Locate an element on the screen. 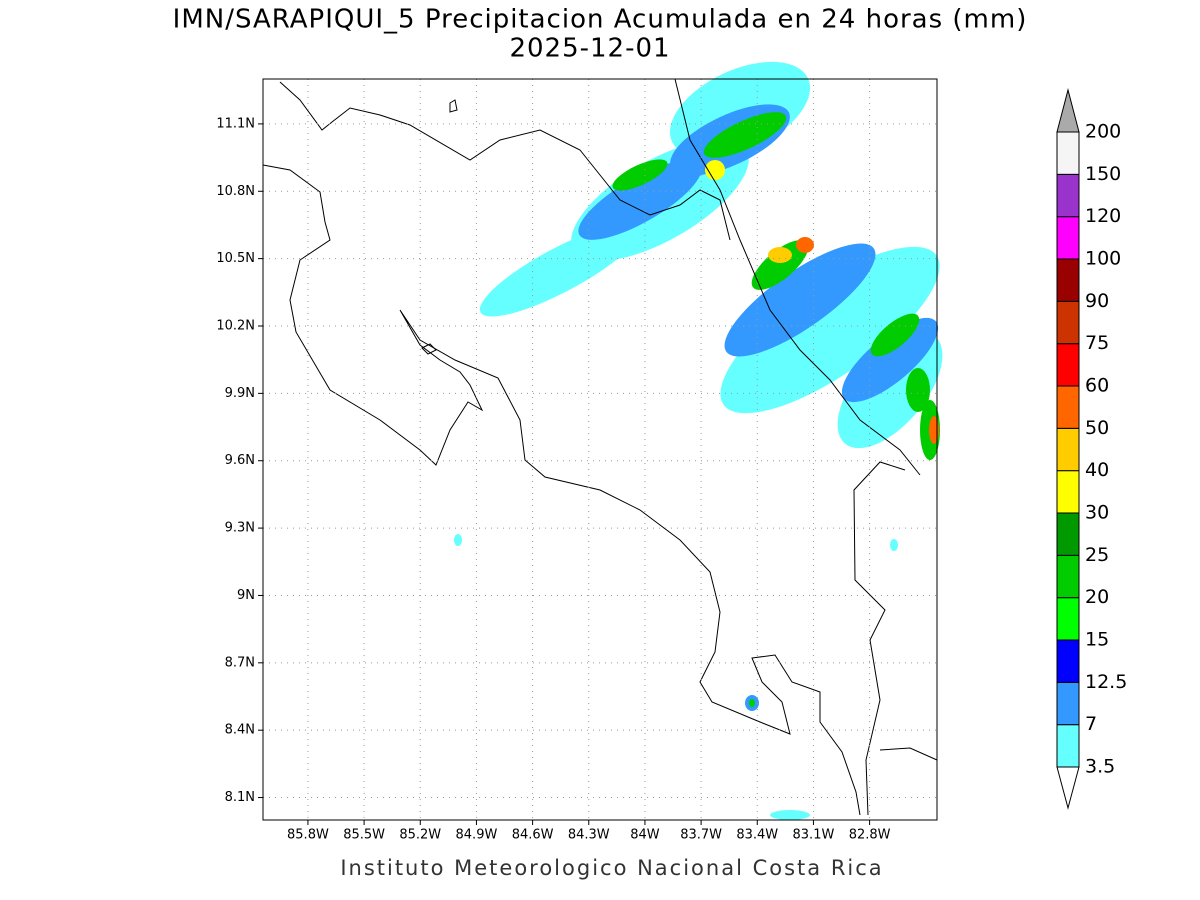  colorbar-label: 15 is located at coordinates (1097, 640).